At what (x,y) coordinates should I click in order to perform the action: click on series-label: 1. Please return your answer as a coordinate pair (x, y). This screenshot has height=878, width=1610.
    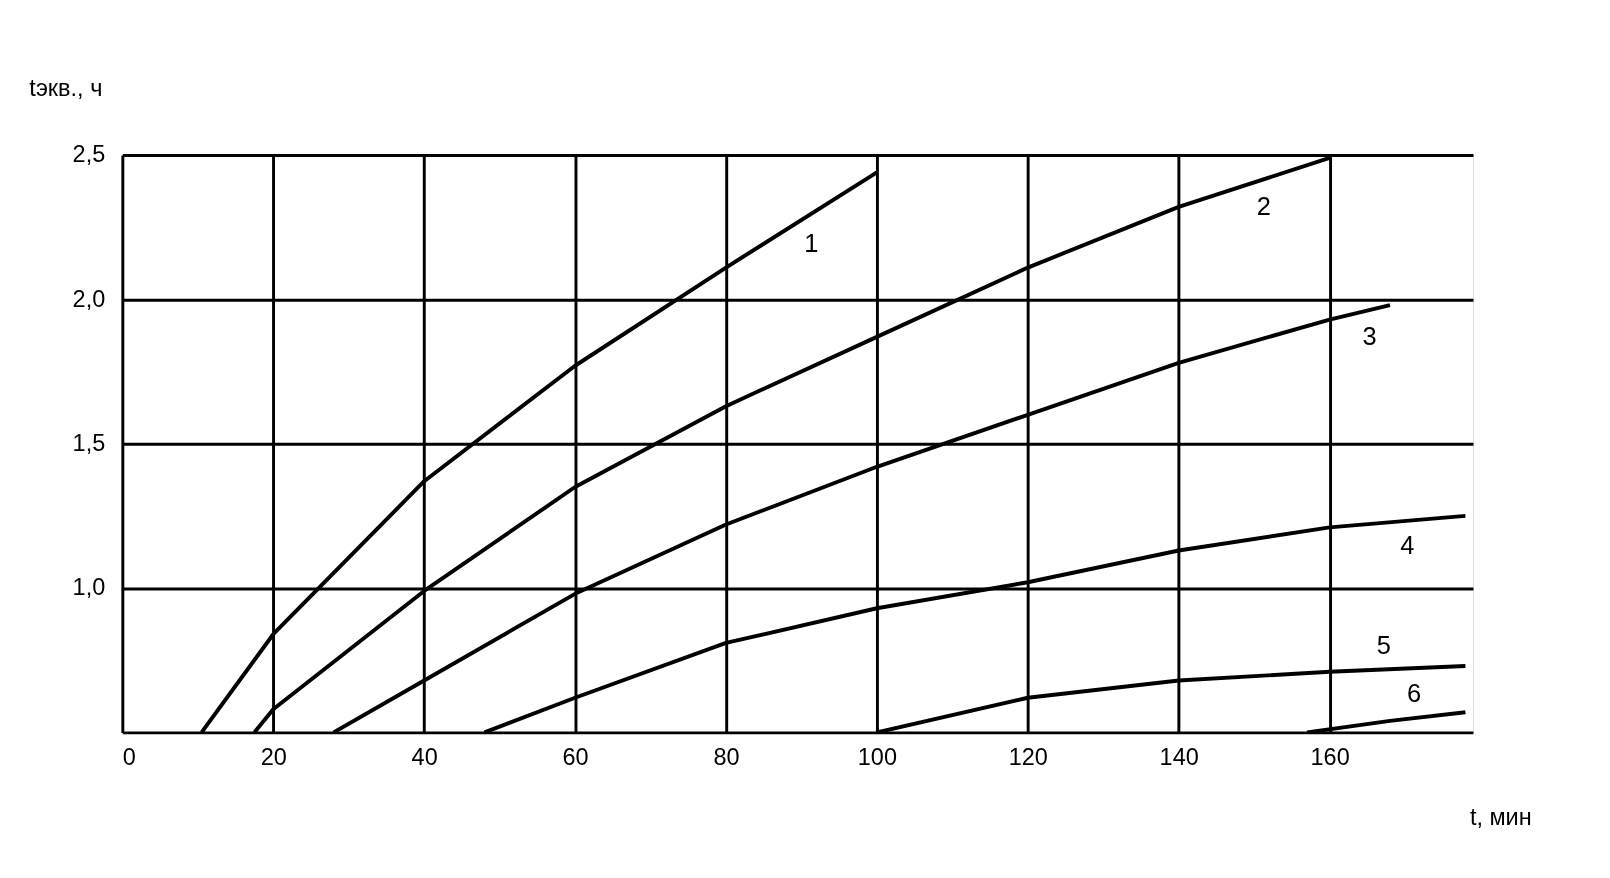
    Looking at the image, I should click on (811, 243).